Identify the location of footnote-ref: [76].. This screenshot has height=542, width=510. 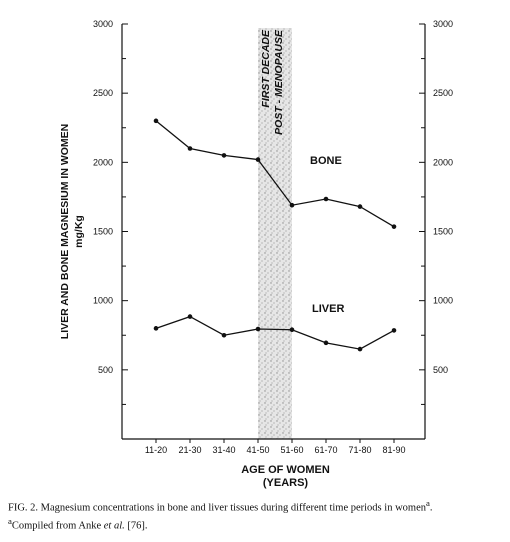
(136, 525).